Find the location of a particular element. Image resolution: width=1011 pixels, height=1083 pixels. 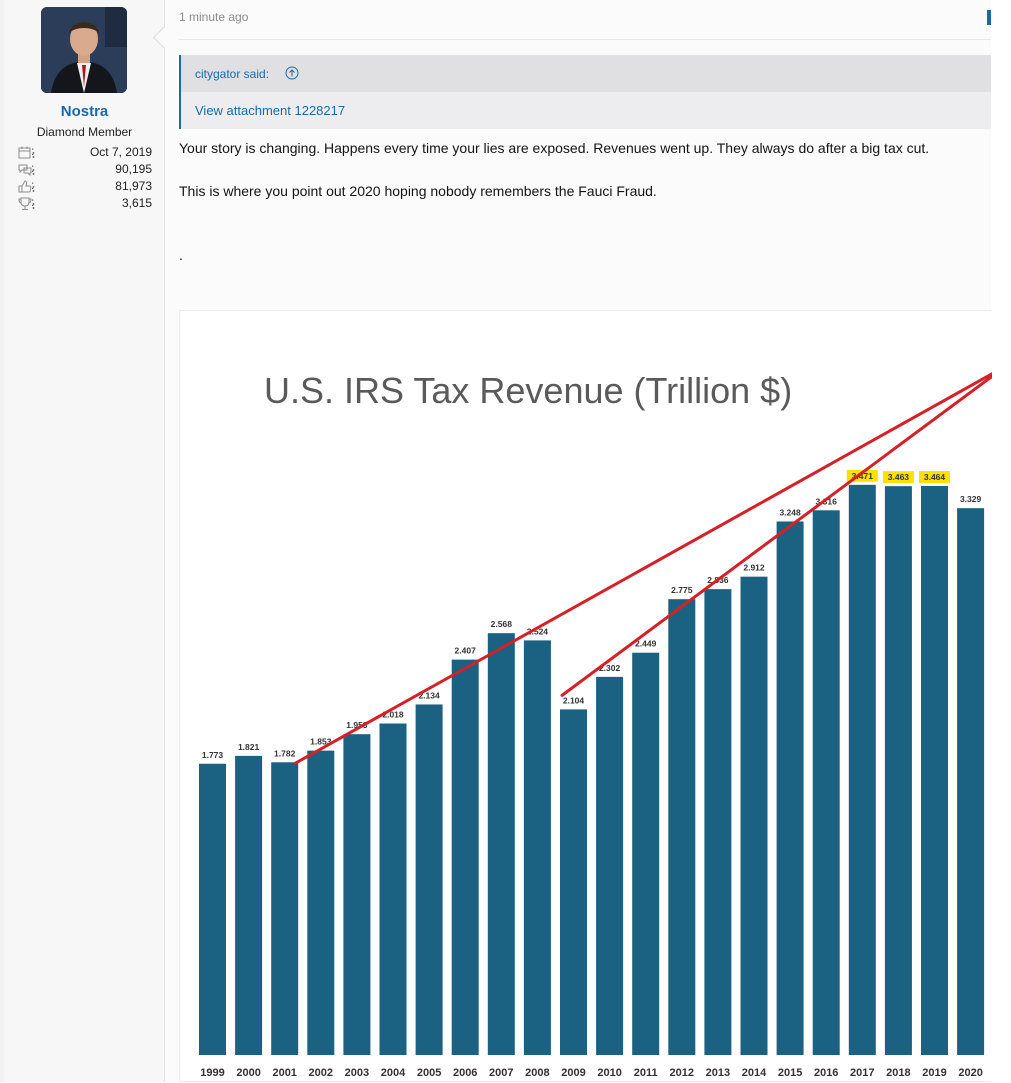

value-label: 2.134 is located at coordinates (429, 695).